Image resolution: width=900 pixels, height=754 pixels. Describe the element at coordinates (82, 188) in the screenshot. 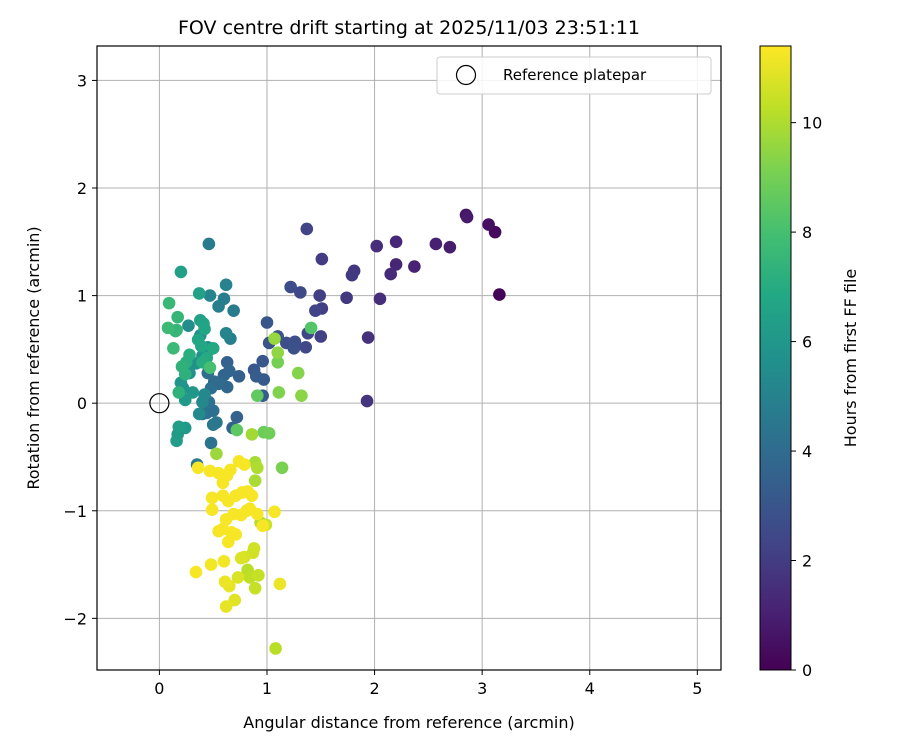

I see `y-tick-label: 2` at that location.